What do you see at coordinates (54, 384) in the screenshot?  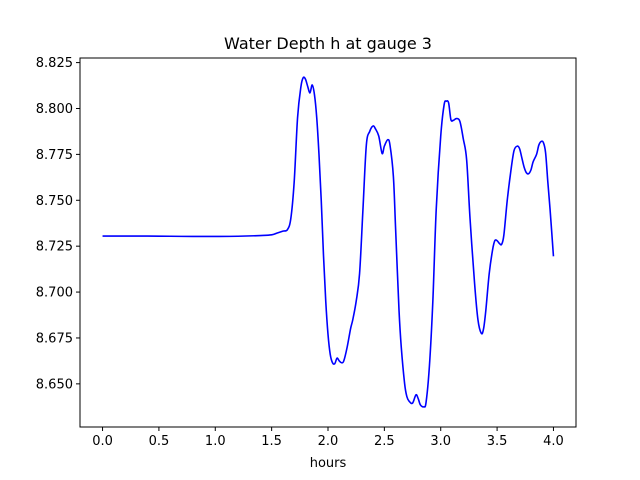 I see `y-tick-label: 8.650` at bounding box center [54, 384].